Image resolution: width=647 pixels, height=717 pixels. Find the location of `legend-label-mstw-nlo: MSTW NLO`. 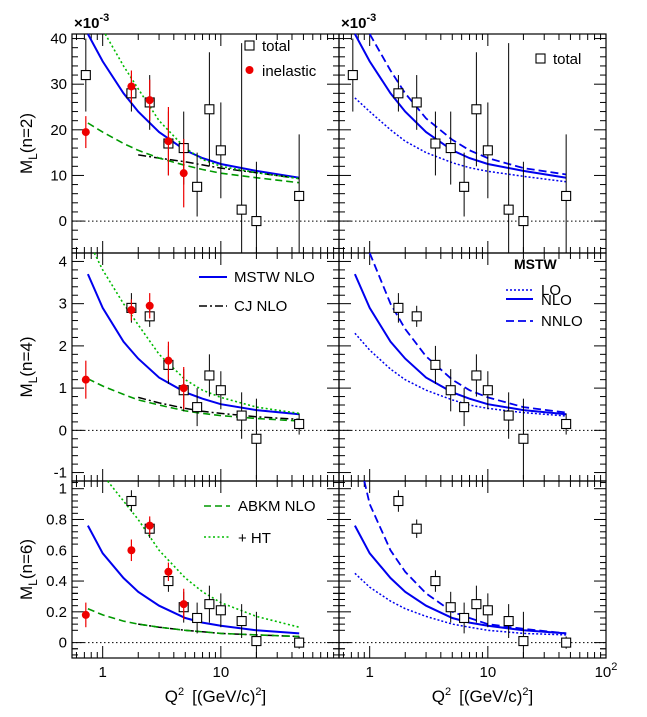

legend-label-mstw-nlo: MSTW NLO is located at coordinates (274, 277).